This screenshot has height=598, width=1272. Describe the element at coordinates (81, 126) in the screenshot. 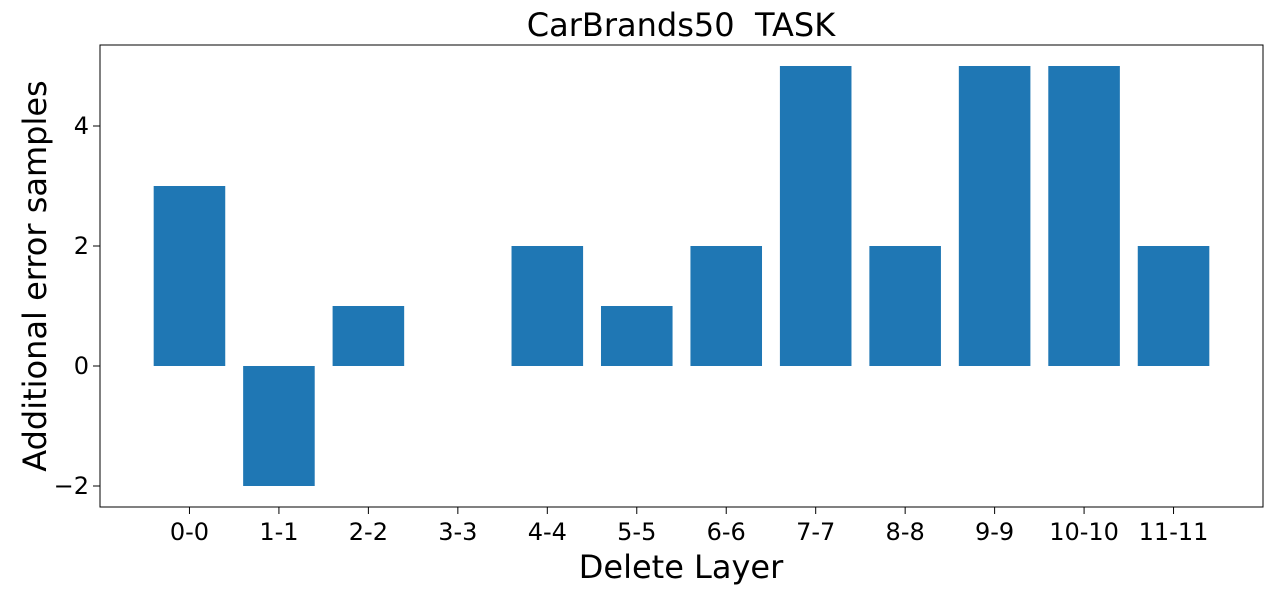

I see `y-tick-label: 4` at that location.